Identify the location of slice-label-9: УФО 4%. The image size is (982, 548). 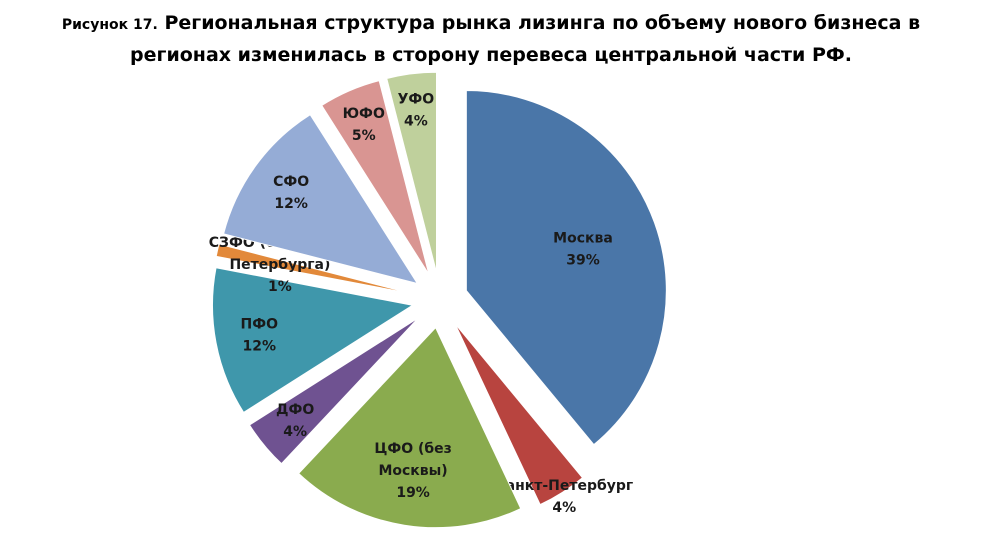
(416, 111).